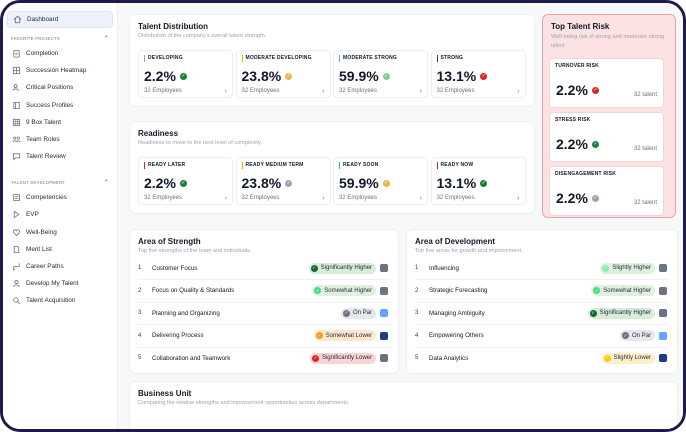 Image resolution: width=686 pixels, height=432 pixels. I want to click on sidebar-item-critical-positions: Critical Positions, so click(60, 87).